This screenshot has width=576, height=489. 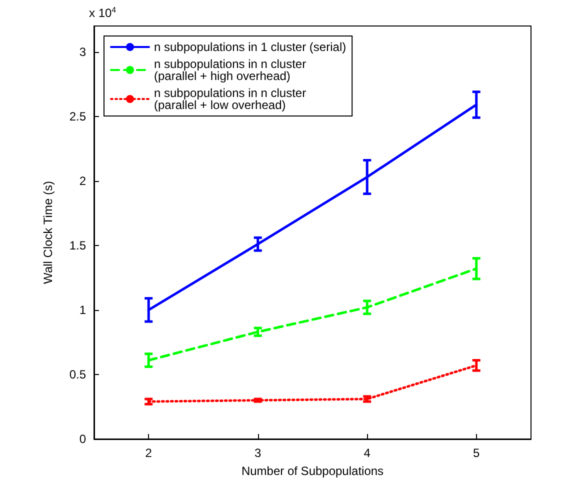 What do you see at coordinates (82, 439) in the screenshot?
I see `y-tick-label: 0` at bounding box center [82, 439].